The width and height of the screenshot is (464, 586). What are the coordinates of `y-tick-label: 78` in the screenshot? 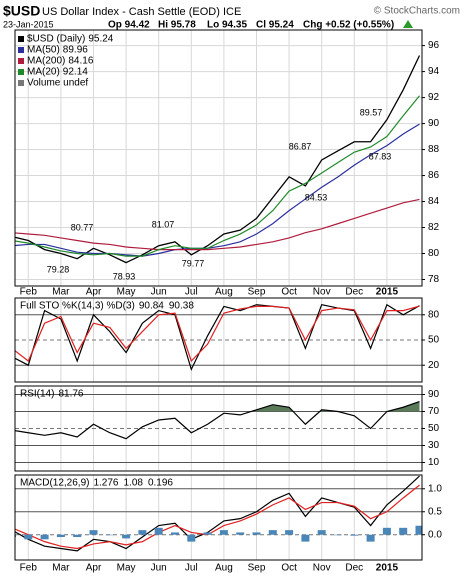 It's located at (434, 279).